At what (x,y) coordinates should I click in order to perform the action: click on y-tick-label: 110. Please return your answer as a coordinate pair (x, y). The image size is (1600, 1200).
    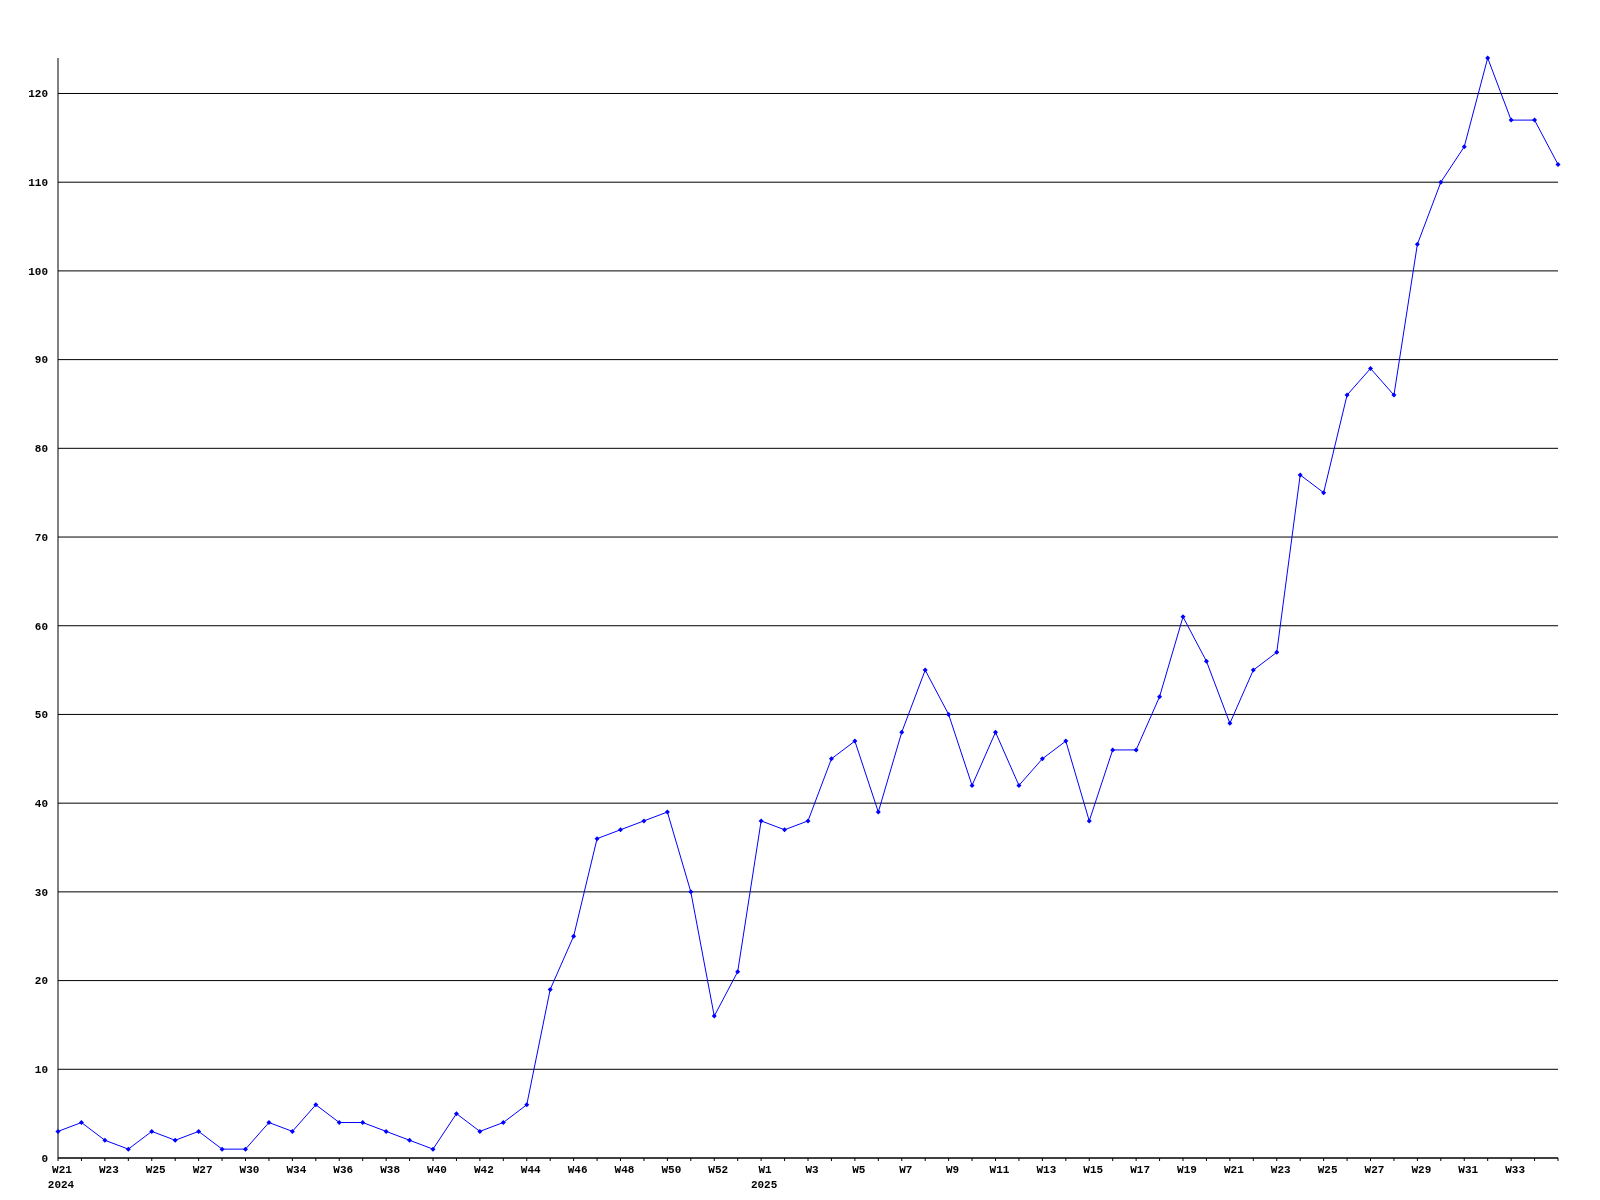
    Looking at the image, I should click on (38, 183).